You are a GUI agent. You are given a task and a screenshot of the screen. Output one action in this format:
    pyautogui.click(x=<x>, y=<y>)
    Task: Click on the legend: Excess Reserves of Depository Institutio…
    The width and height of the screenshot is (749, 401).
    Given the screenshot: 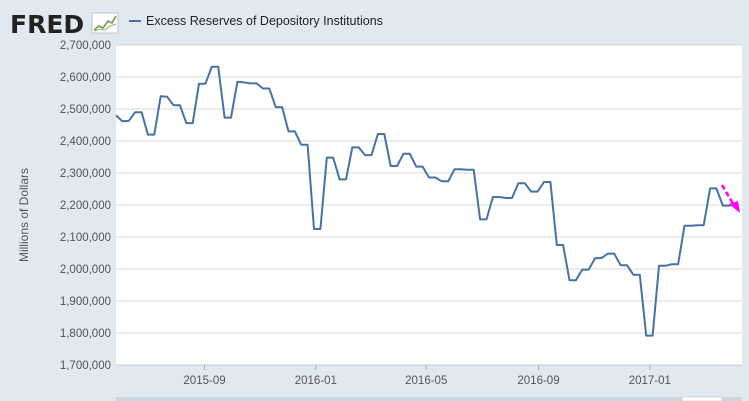 What is the action you would take?
    pyautogui.click(x=256, y=21)
    